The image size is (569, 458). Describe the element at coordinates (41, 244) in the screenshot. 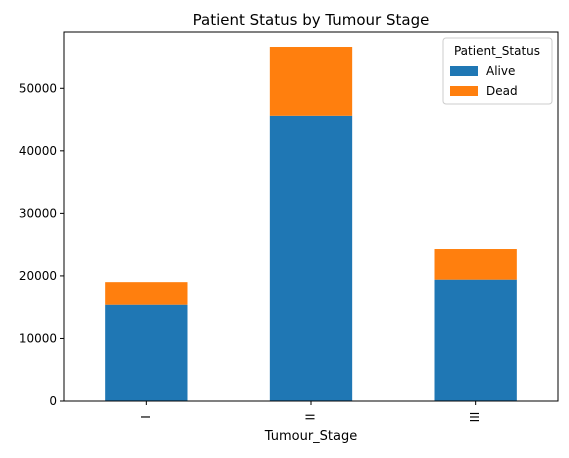

I see `y-axis-ticks: 0 10000 20000 30000 40000 50000` at that location.